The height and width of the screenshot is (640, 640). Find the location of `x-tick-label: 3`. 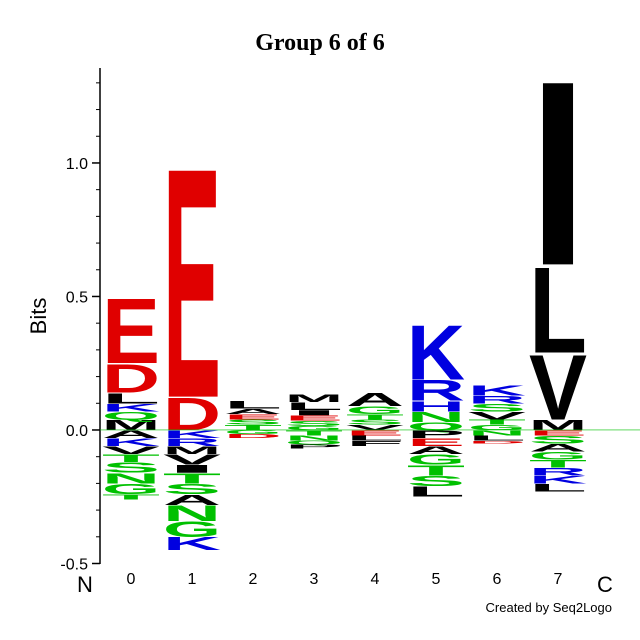

x-tick-label: 3 is located at coordinates (314, 579).